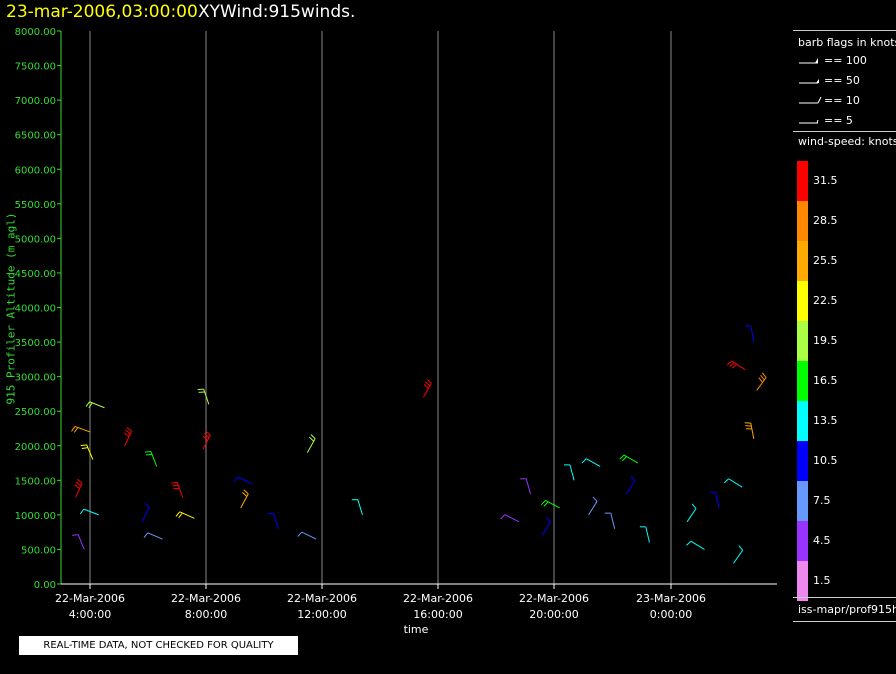  What do you see at coordinates (825, 420) in the screenshot?
I see `colorbar-label: 13.5` at bounding box center [825, 420].